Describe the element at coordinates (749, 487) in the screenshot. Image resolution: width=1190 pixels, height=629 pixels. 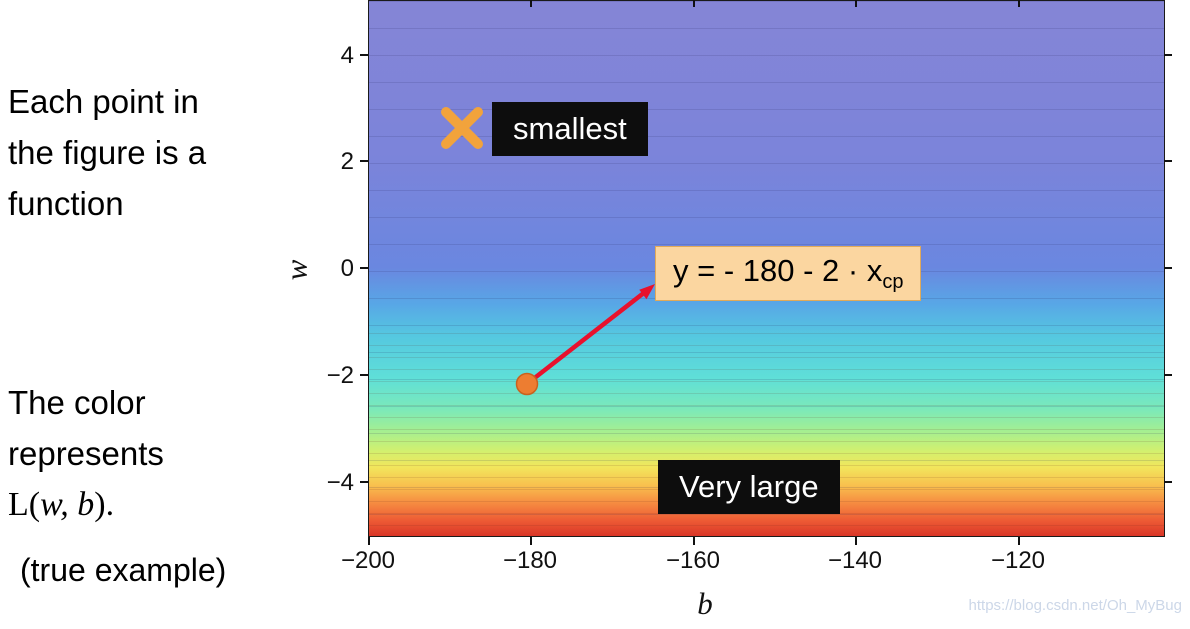
I see `very-large-label: Very large` at that location.